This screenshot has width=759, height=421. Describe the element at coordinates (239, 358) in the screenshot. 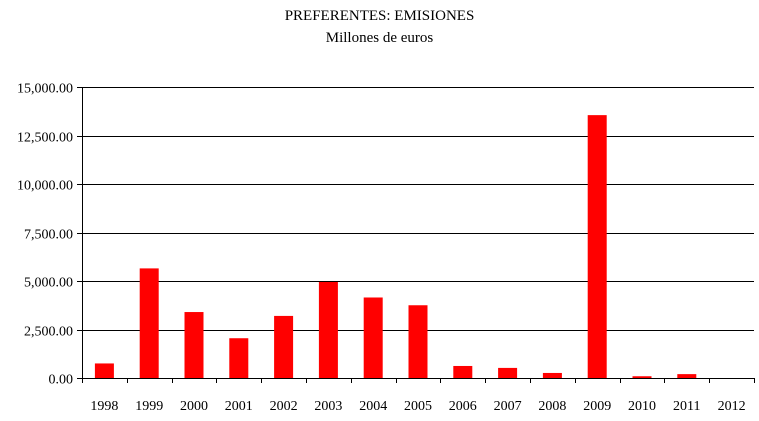

I see `bar-2001` at that location.